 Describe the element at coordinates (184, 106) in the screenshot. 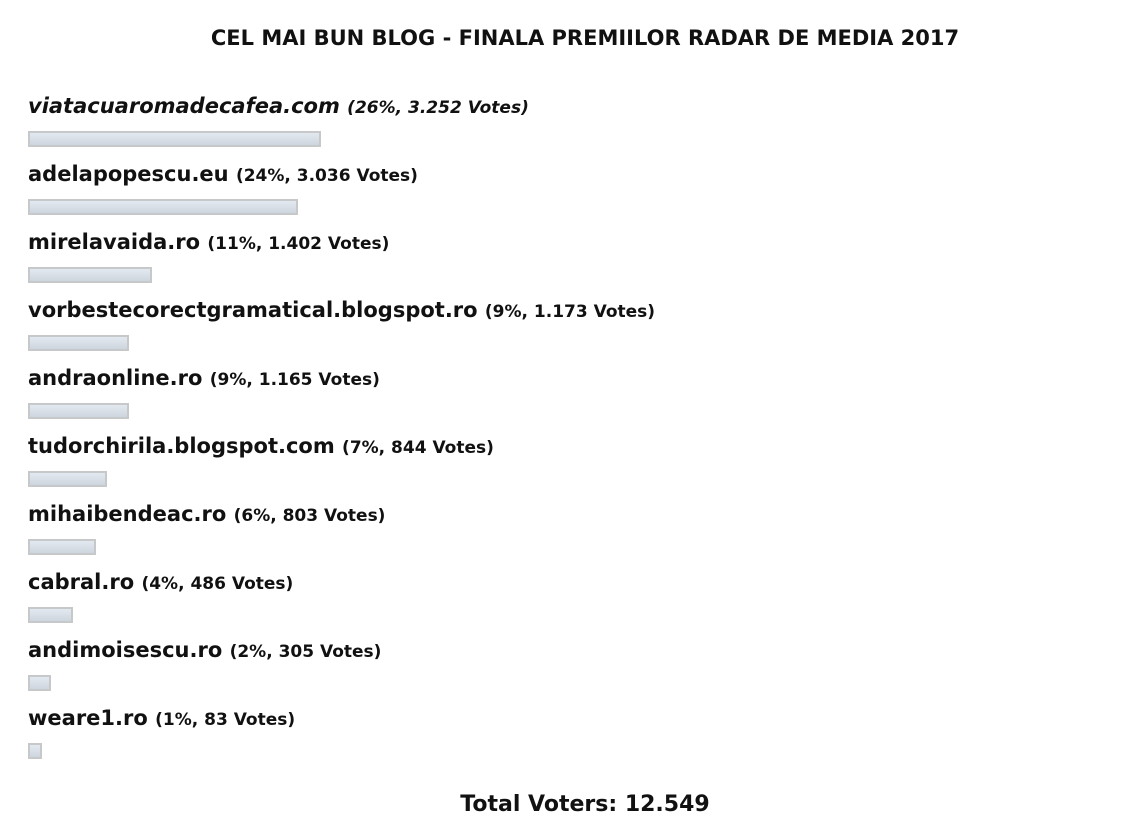

I see `option-name: viatacuaromadecafea.com` at that location.